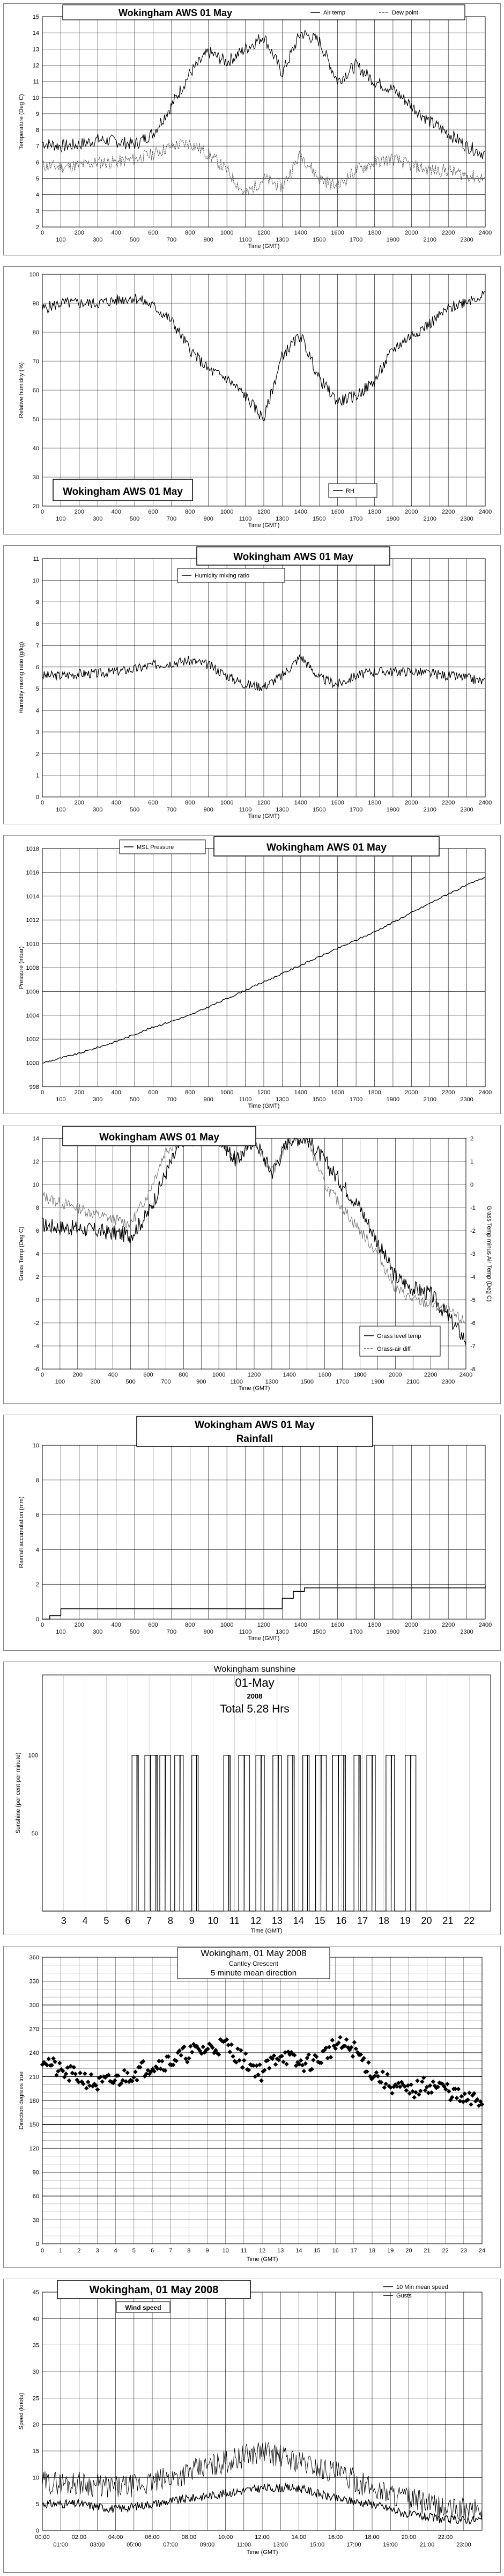 The width and height of the screenshot is (504, 2576). Describe the element at coordinates (32, 920) in the screenshot. I see `pres-ytick: 1012` at that location.